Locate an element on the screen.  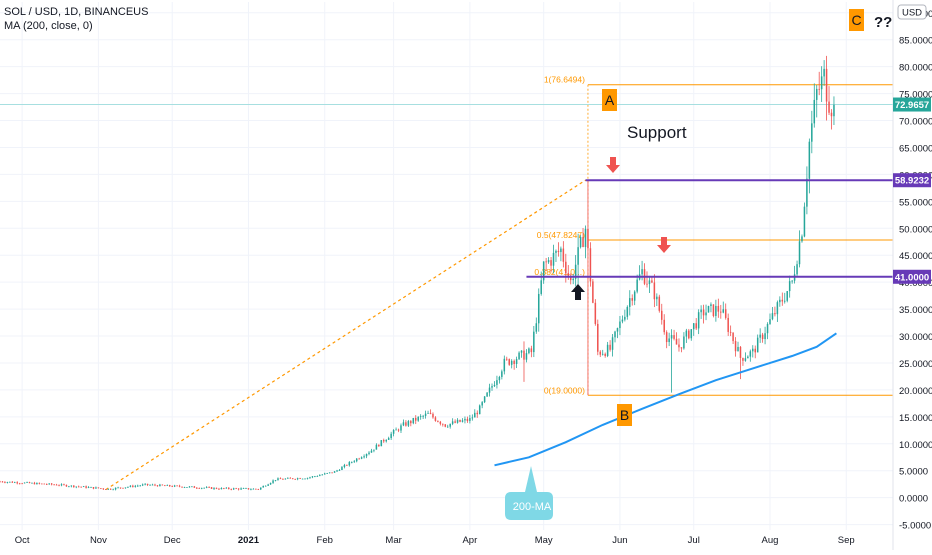
label-c-text: C is located at coordinates (856, 20).